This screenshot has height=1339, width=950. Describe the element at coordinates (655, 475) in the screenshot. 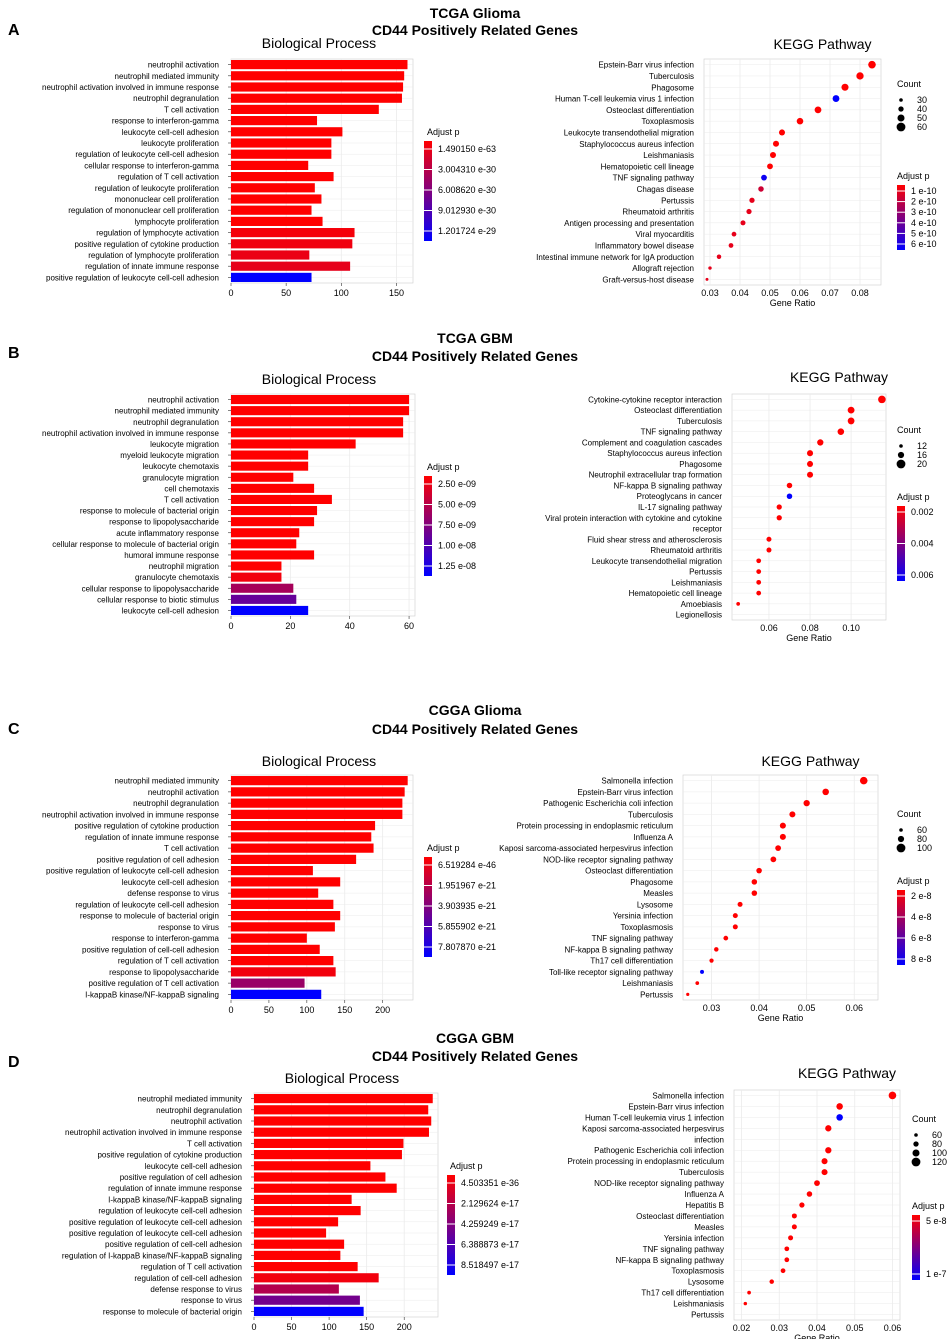

I see `panel-b-kegg-category-label: Neutrophil extracellular trap formation` at that location.